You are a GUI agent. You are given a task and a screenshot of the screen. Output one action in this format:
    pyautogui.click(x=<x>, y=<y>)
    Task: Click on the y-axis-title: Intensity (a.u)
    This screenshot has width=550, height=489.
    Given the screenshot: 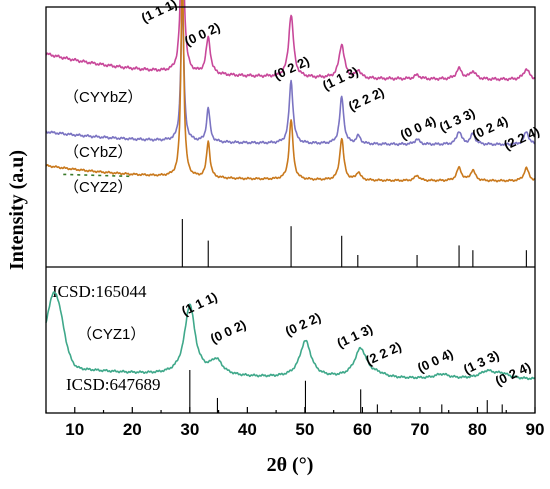 What is the action you would take?
    pyautogui.click(x=17, y=210)
    